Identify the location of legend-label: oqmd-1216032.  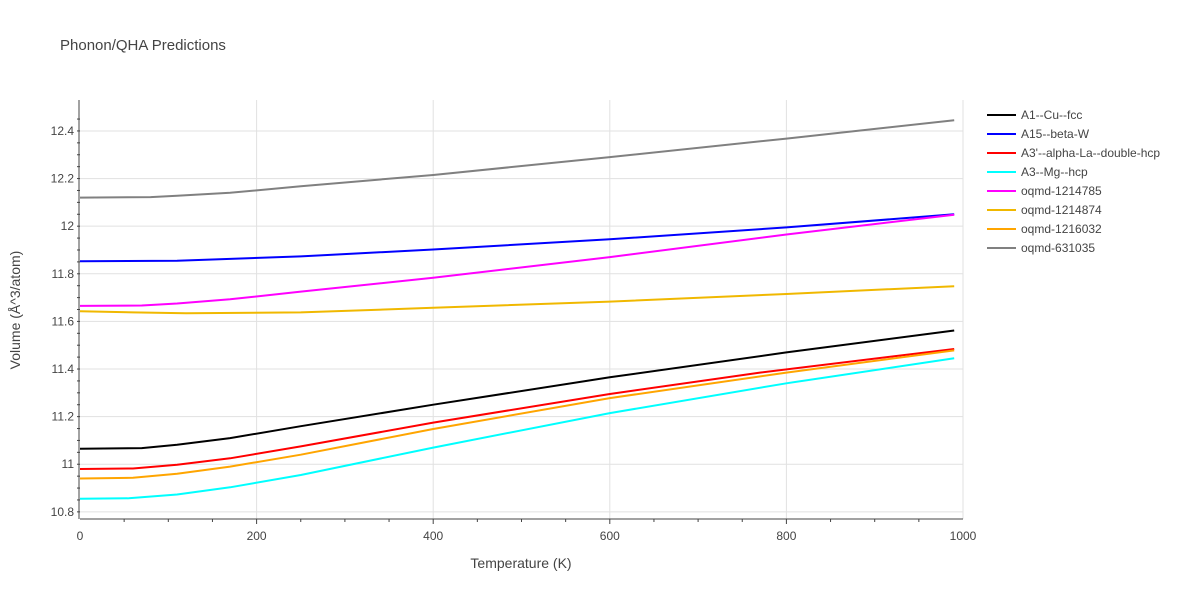
(1061, 229).